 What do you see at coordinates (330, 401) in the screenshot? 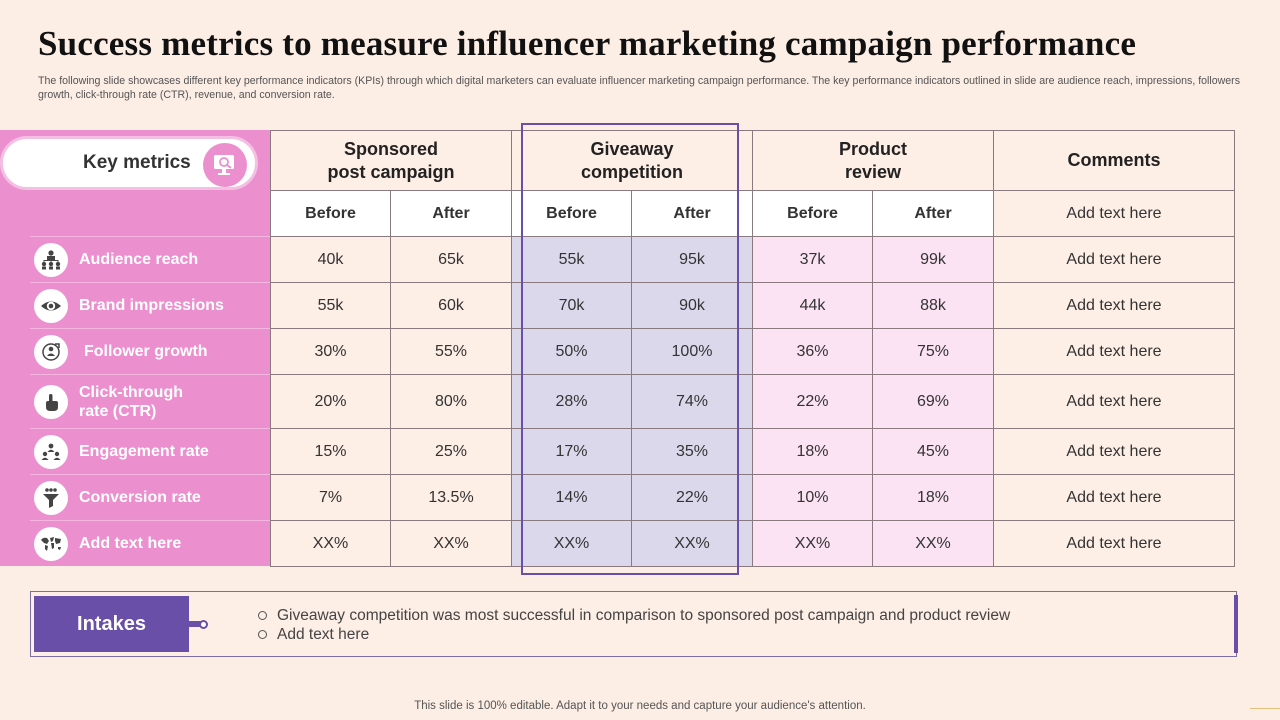
I see `value-cell: 20%` at bounding box center [330, 401].